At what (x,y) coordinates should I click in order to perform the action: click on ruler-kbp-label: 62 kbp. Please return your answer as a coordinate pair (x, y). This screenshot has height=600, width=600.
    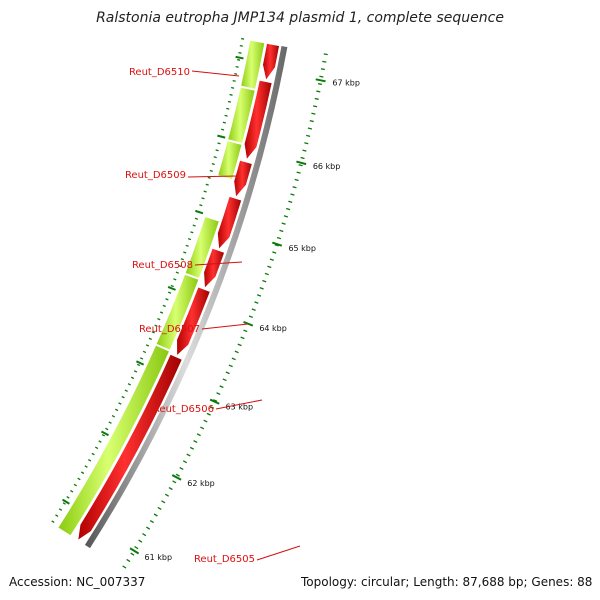
    Looking at the image, I should click on (201, 483).